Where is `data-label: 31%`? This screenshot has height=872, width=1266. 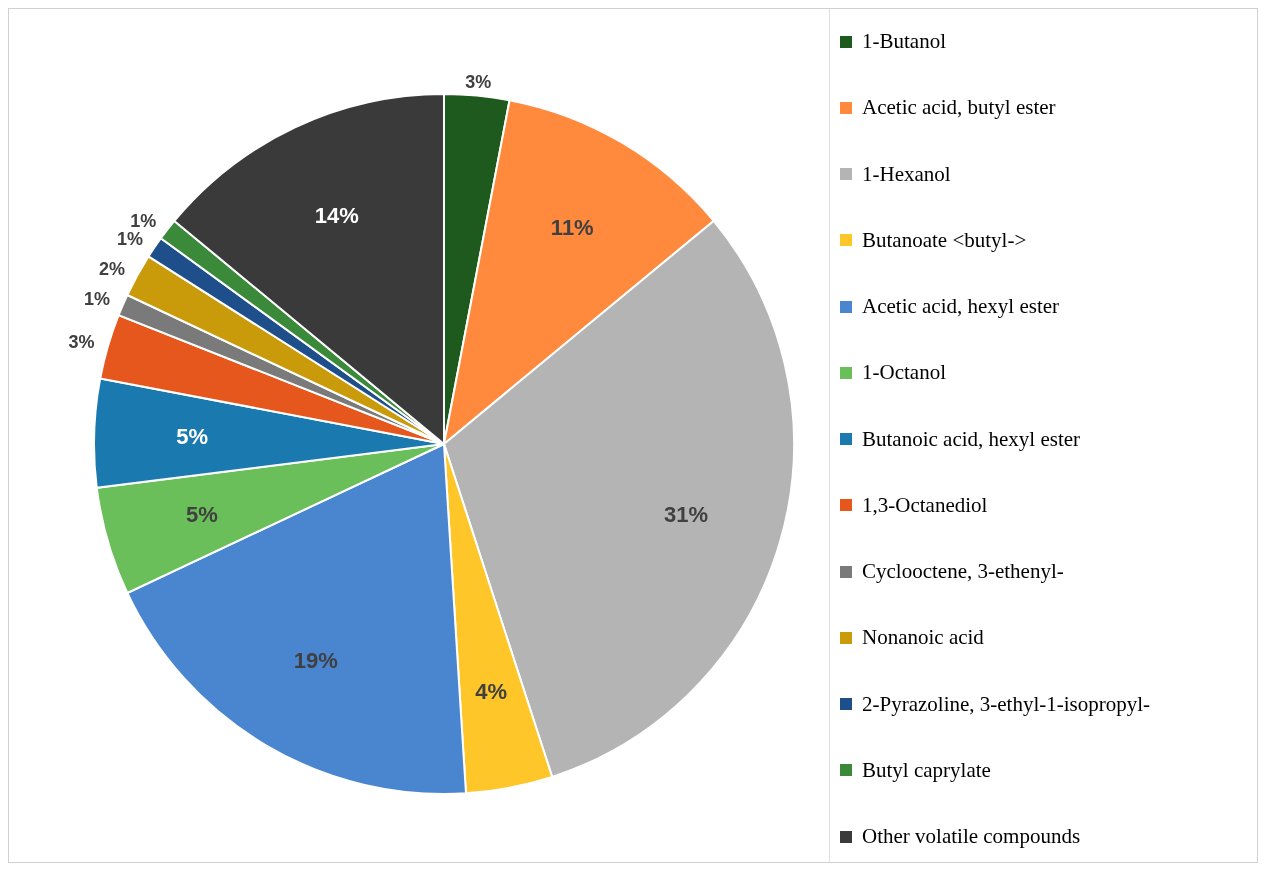
data-label: 31% is located at coordinates (686, 514).